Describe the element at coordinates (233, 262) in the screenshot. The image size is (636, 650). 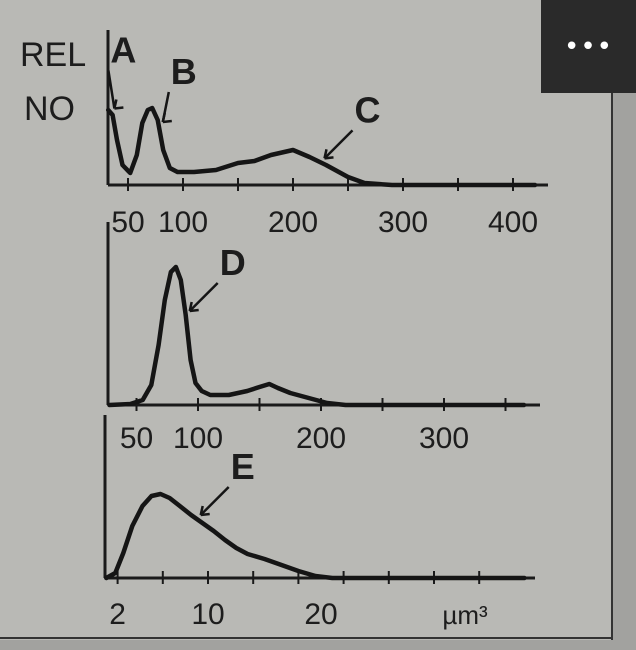
I see `annotation-label-d: D` at that location.